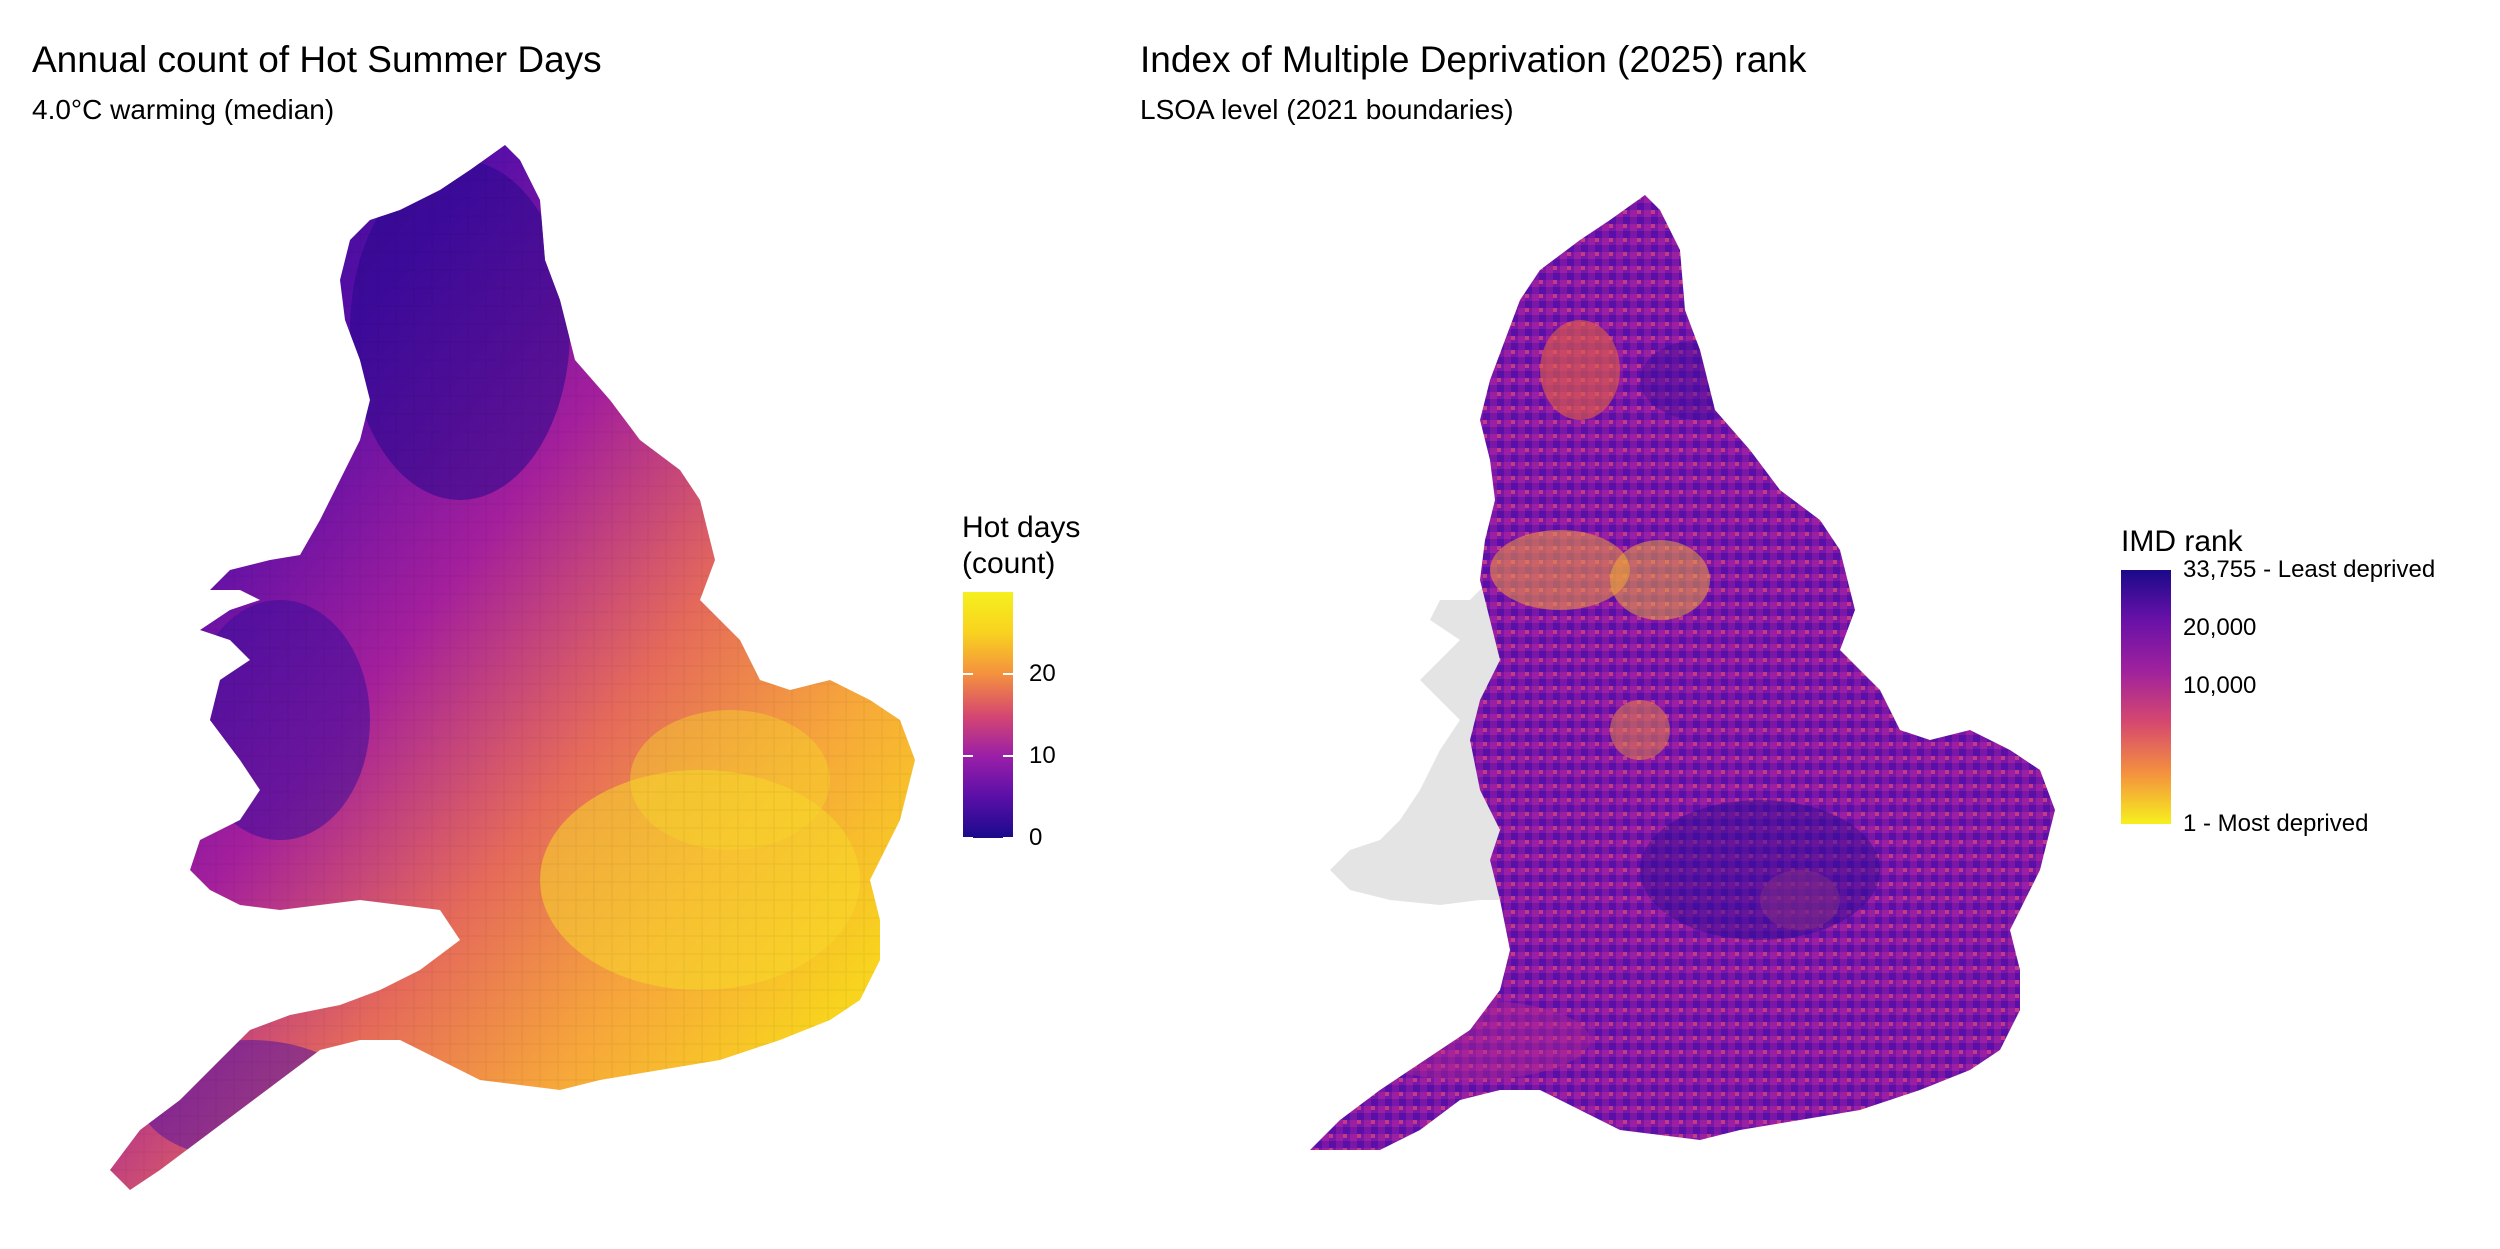  Describe the element at coordinates (2220, 628) in the screenshot. I see `imd-legend-label: 20,000` at that location.